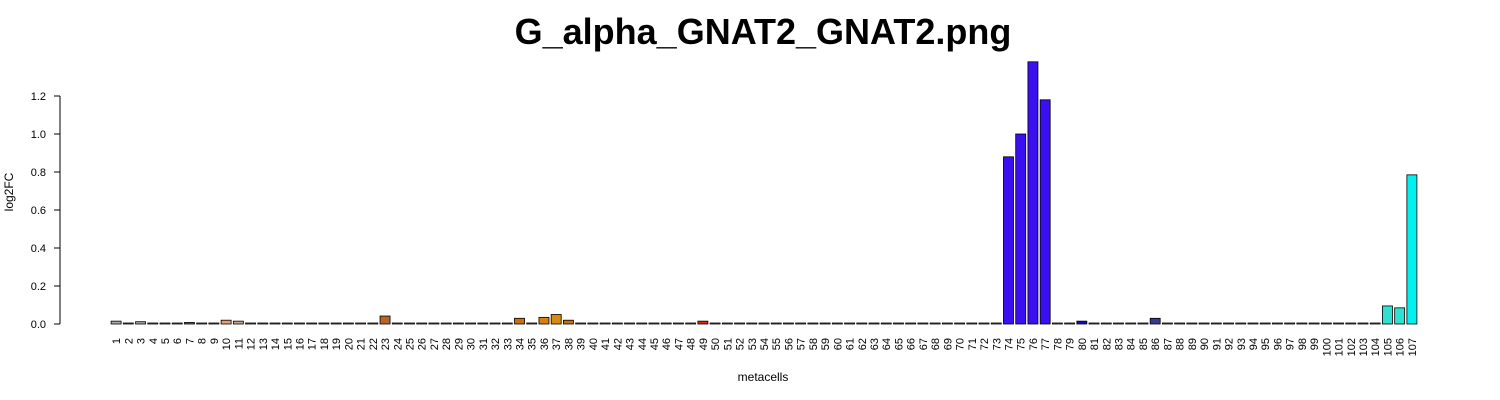 Image resolution: width=1500 pixels, height=400 pixels. What do you see at coordinates (1083, 344) in the screenshot?
I see `x-tick-label: 80` at bounding box center [1083, 344].